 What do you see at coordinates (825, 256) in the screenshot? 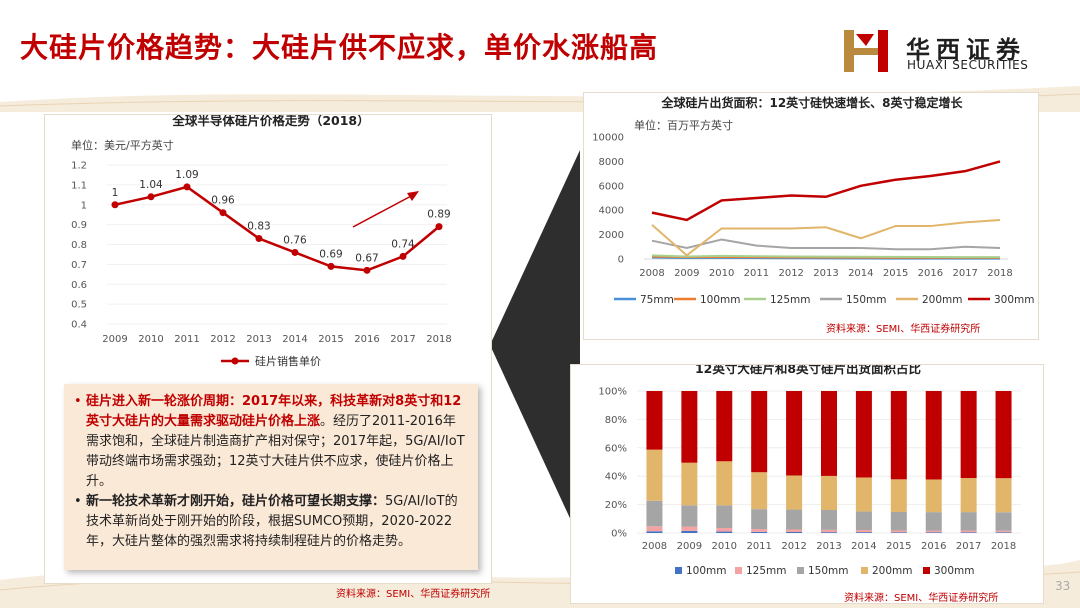
I see `series-line-125mm` at bounding box center [825, 256].